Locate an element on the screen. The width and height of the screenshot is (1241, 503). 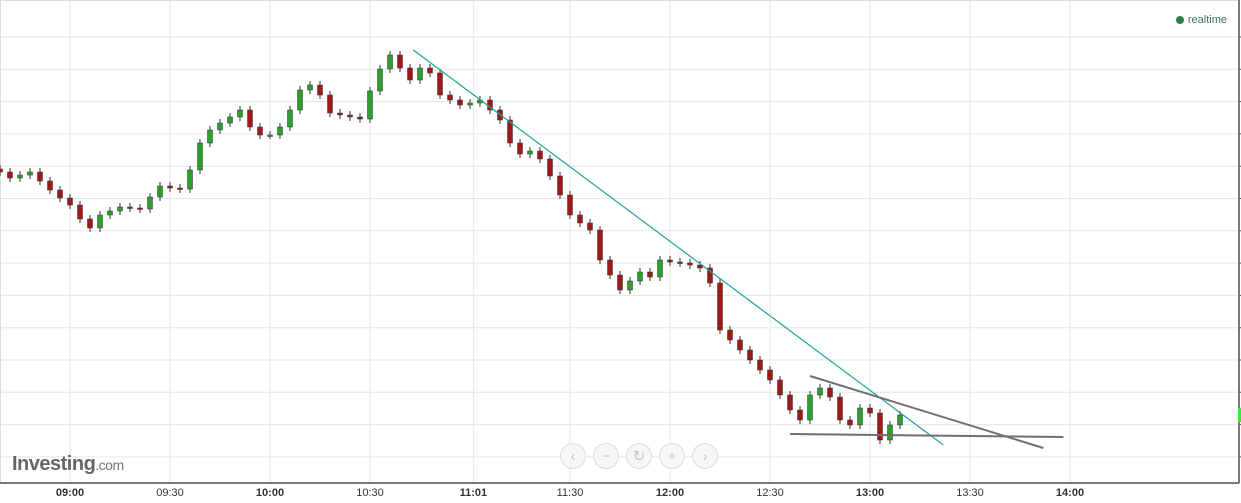
current-price-marker is located at coordinates (1239, 415).